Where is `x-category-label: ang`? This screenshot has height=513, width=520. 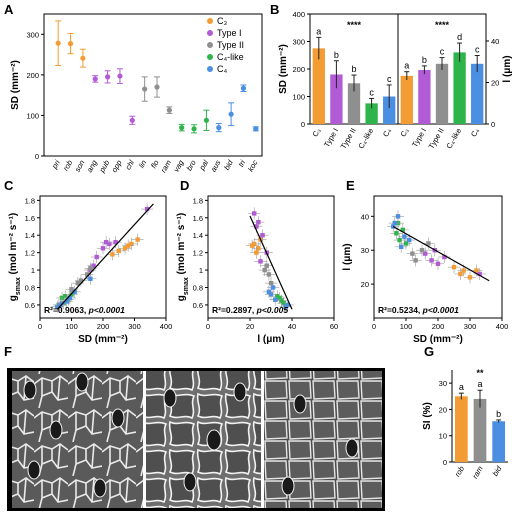
x-category-label: ang is located at coordinates (92, 166).